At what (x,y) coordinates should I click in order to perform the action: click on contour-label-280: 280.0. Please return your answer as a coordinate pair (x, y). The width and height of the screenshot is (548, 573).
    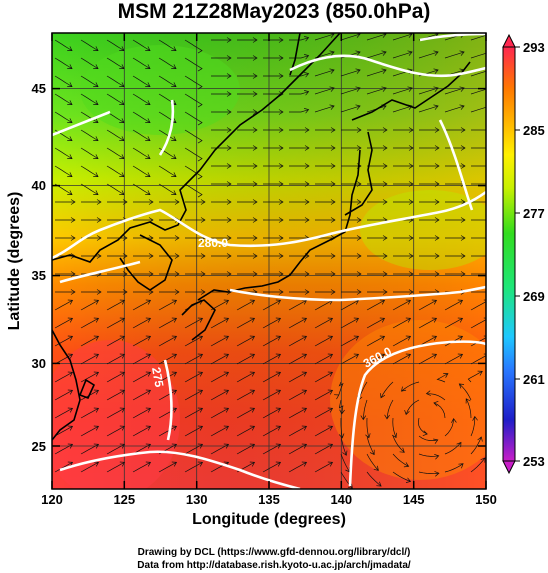
    Looking at the image, I should click on (213, 243).